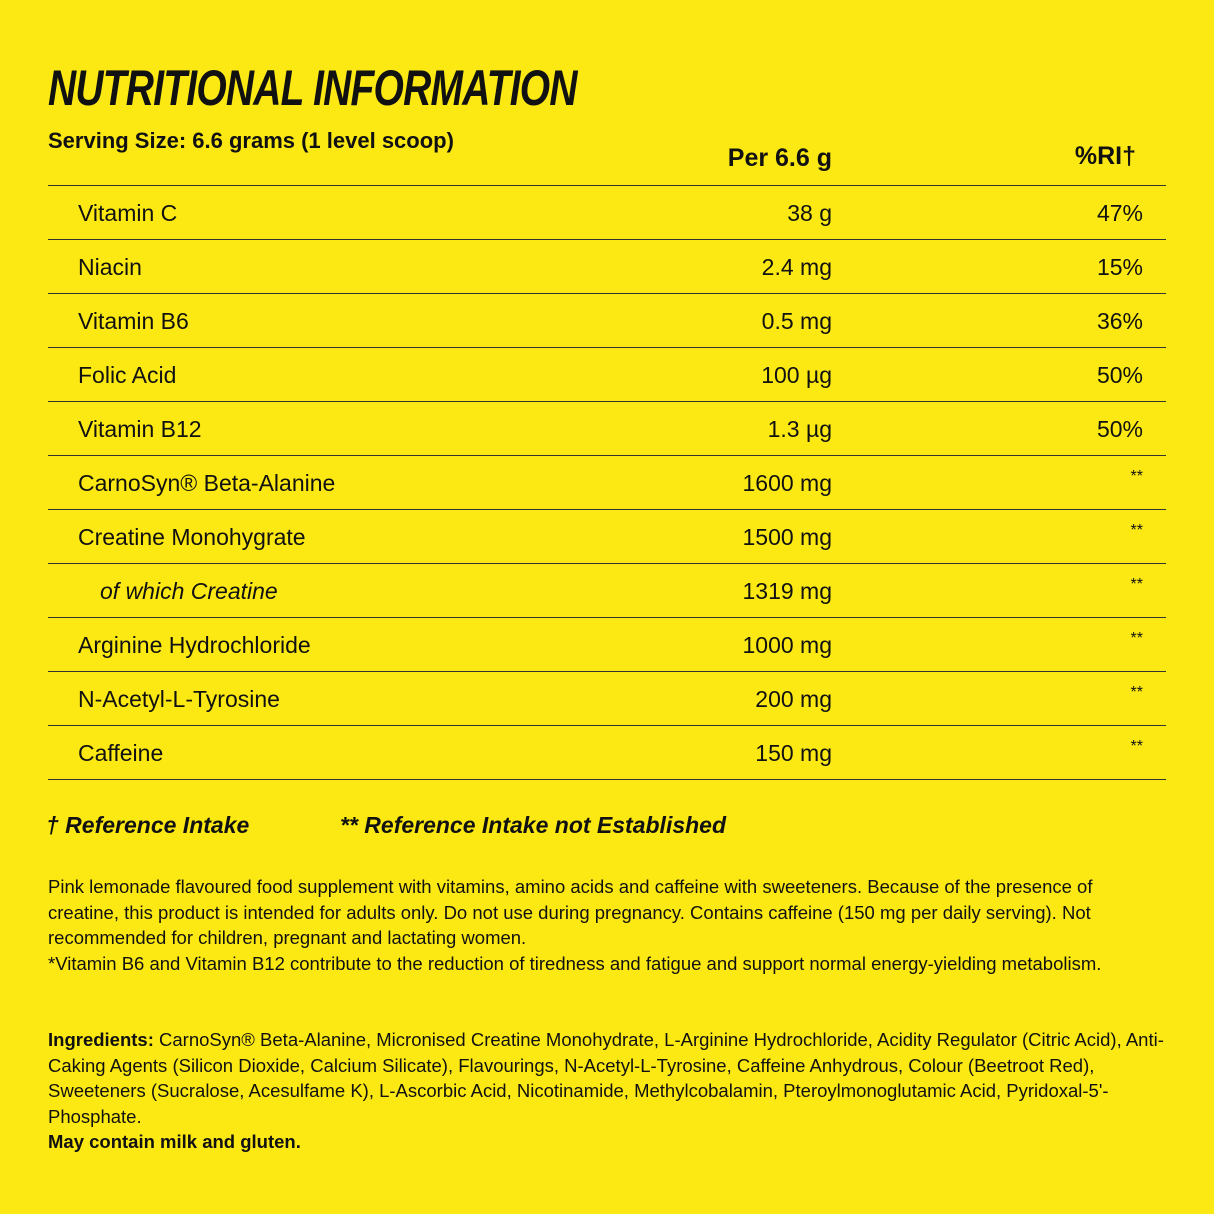 Image resolution: width=1214 pixels, height=1214 pixels. What do you see at coordinates (607, 537) in the screenshot?
I see `table-row: Creatine Monohygrate 1500 mg **` at bounding box center [607, 537].